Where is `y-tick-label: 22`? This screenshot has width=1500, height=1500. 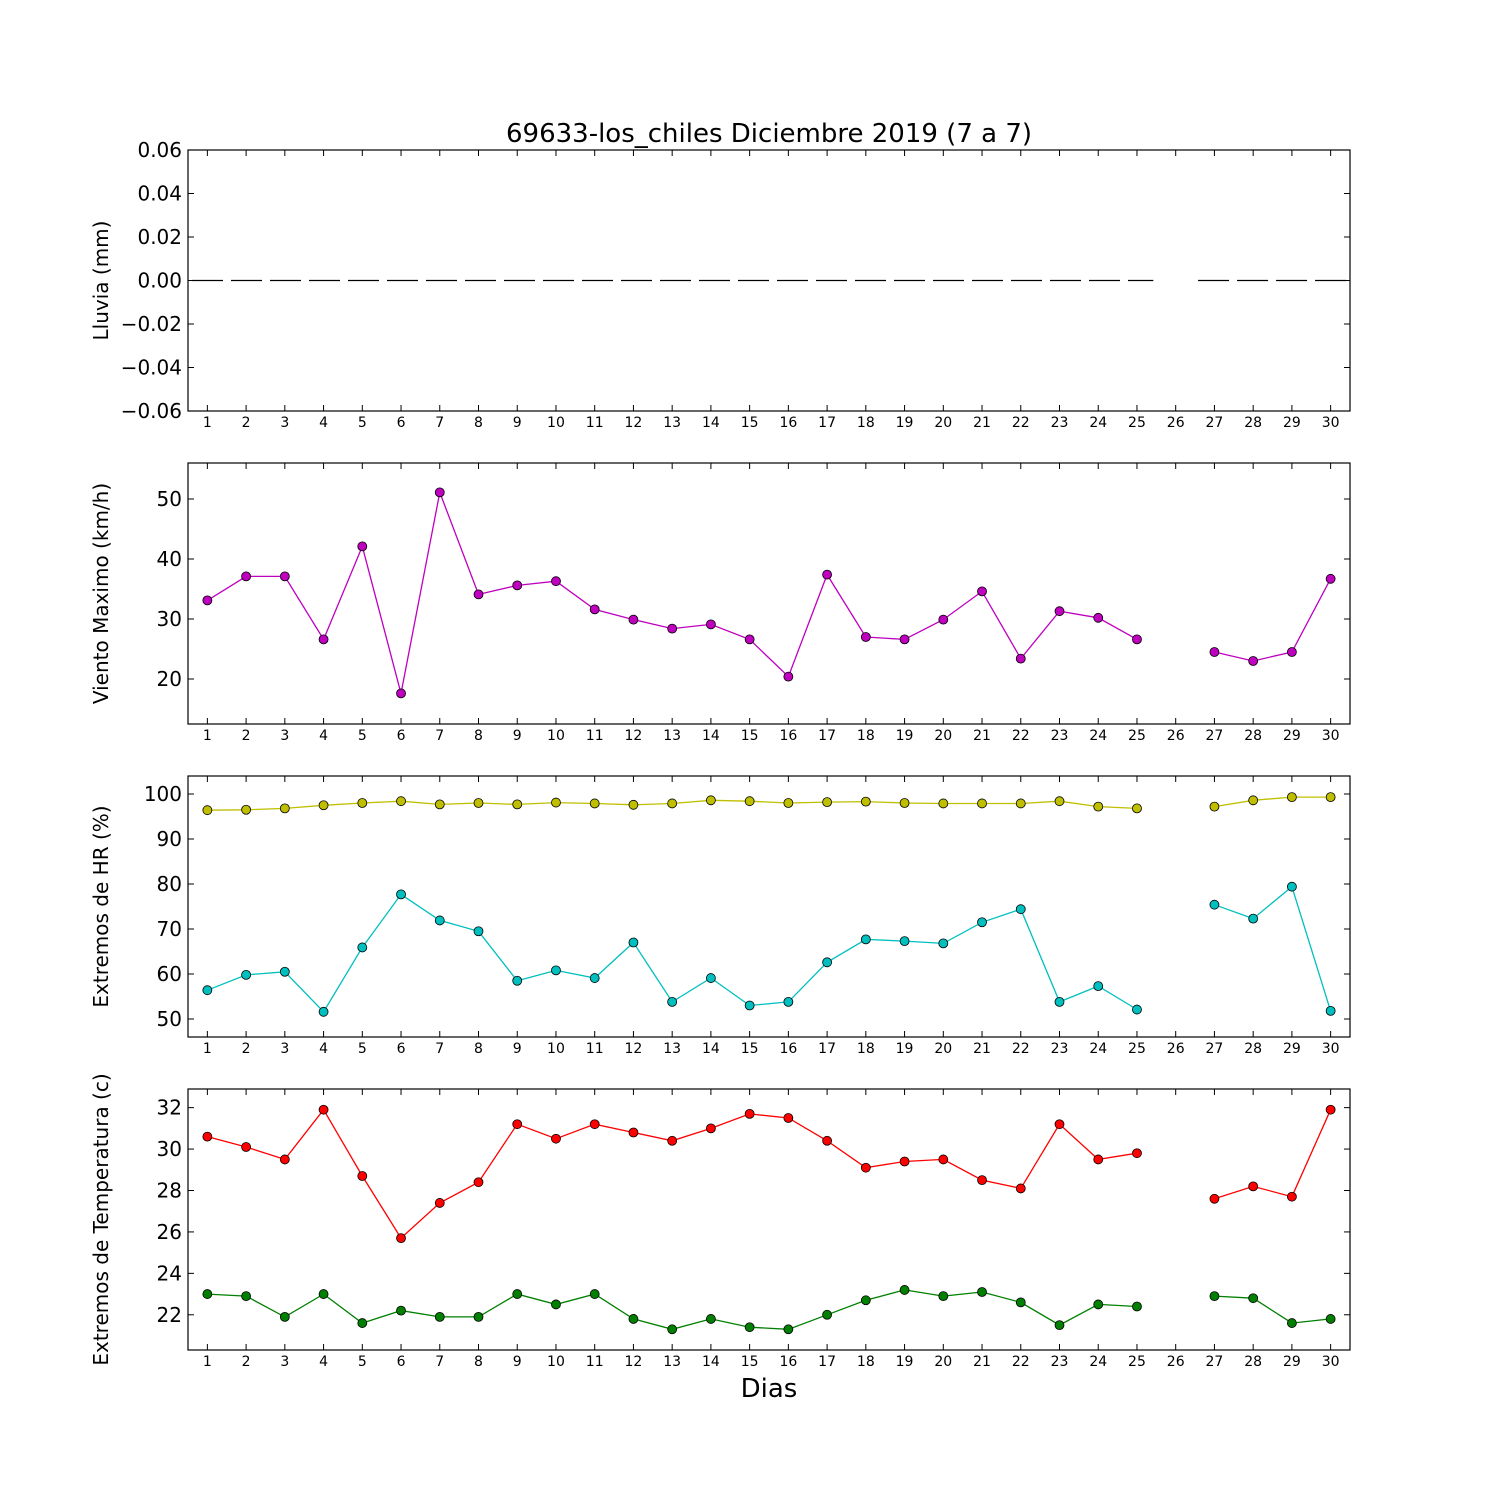 y-tick-label: 22 is located at coordinates (169, 1315).